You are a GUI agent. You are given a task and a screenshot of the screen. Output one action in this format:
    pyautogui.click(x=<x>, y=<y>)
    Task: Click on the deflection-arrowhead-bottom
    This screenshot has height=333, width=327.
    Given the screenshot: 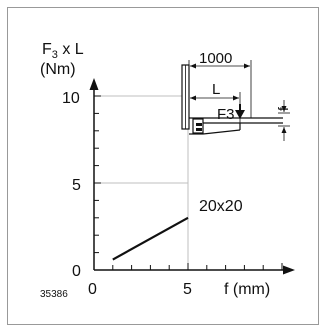 What is the action you would take?
    pyautogui.click(x=284, y=130)
    